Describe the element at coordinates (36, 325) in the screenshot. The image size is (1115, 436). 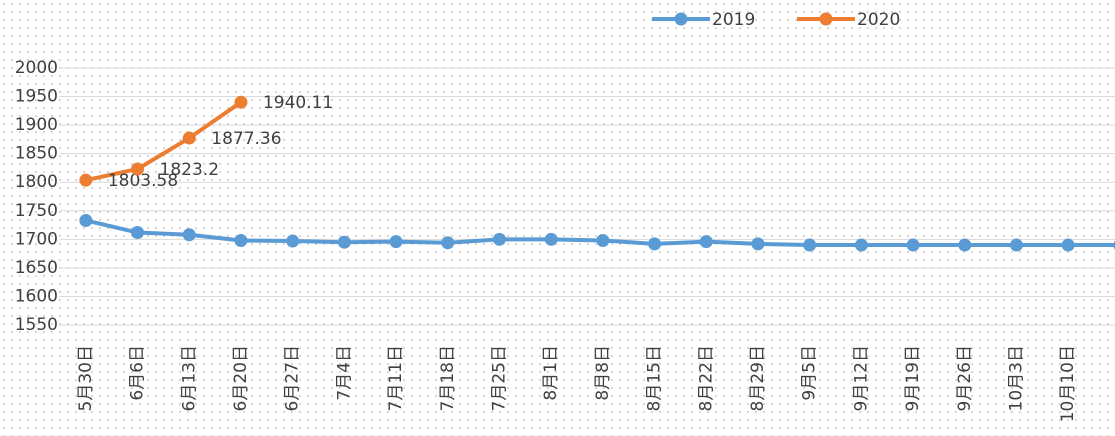
I see `y-tick-label: 1550` at that location.